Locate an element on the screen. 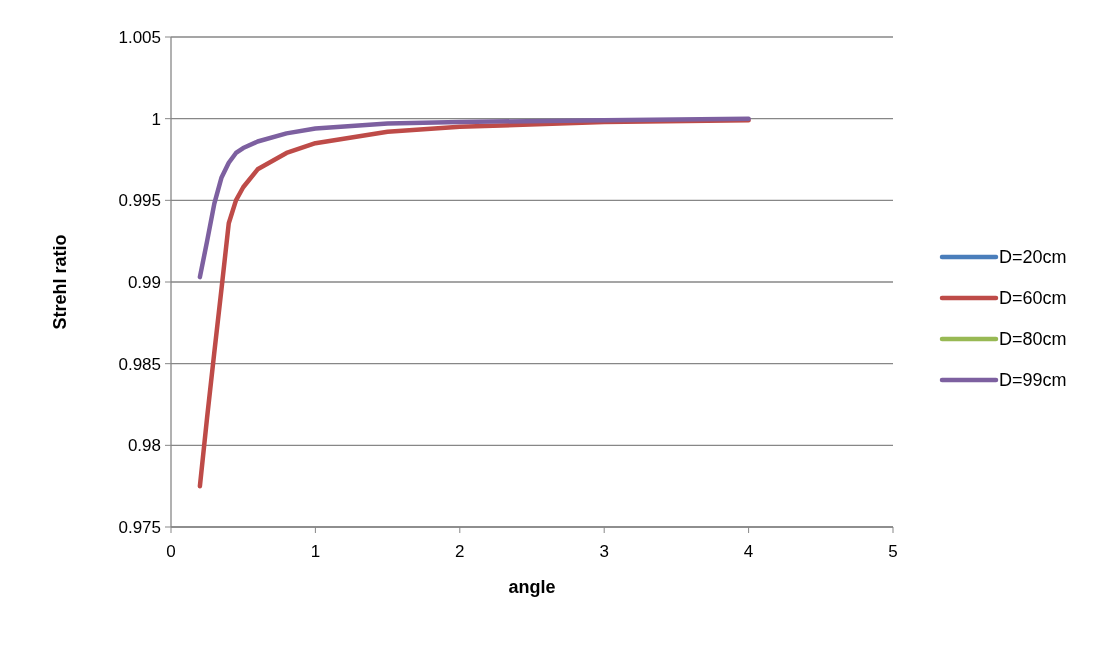 This screenshot has width=1107, height=645. y-tick-label: 0.98 is located at coordinates (144, 446).